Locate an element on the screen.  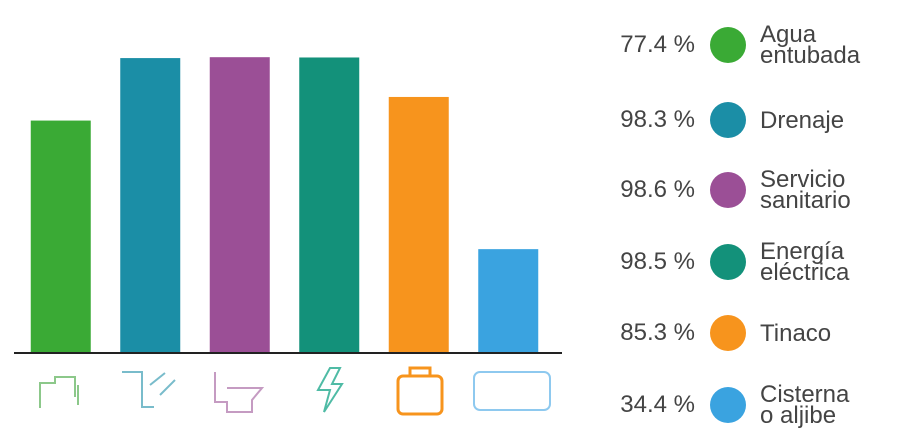
cistern-icon is located at coordinates (512, 391).